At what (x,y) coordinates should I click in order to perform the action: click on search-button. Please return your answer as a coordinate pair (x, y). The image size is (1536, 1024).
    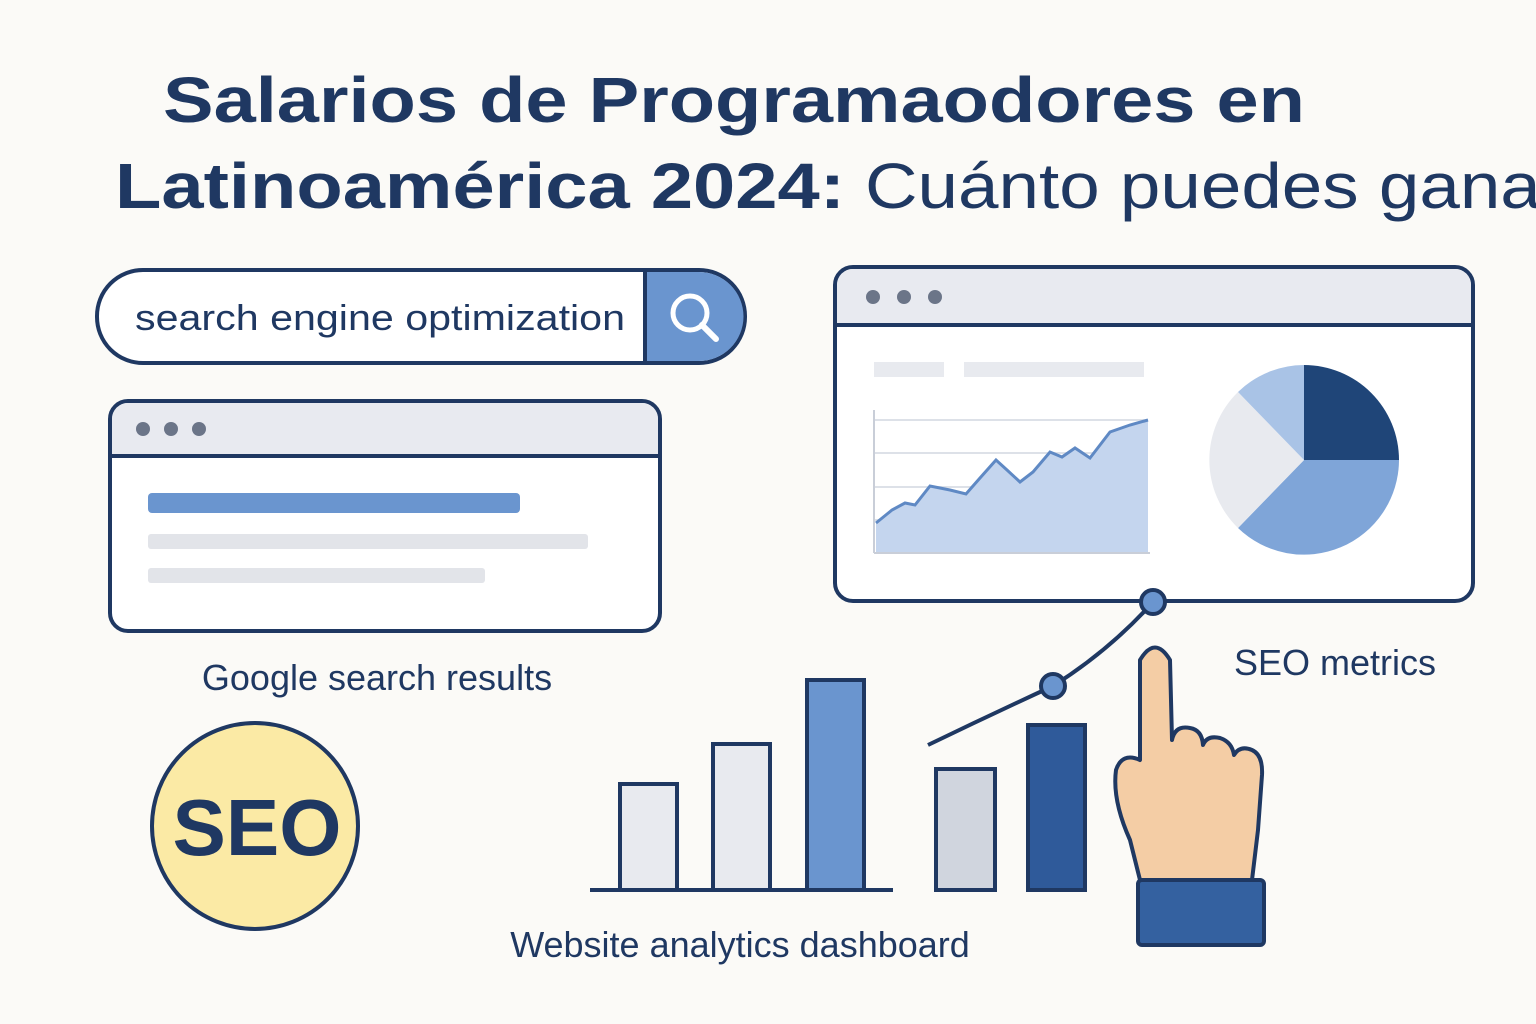
    Looking at the image, I should click on (694, 317).